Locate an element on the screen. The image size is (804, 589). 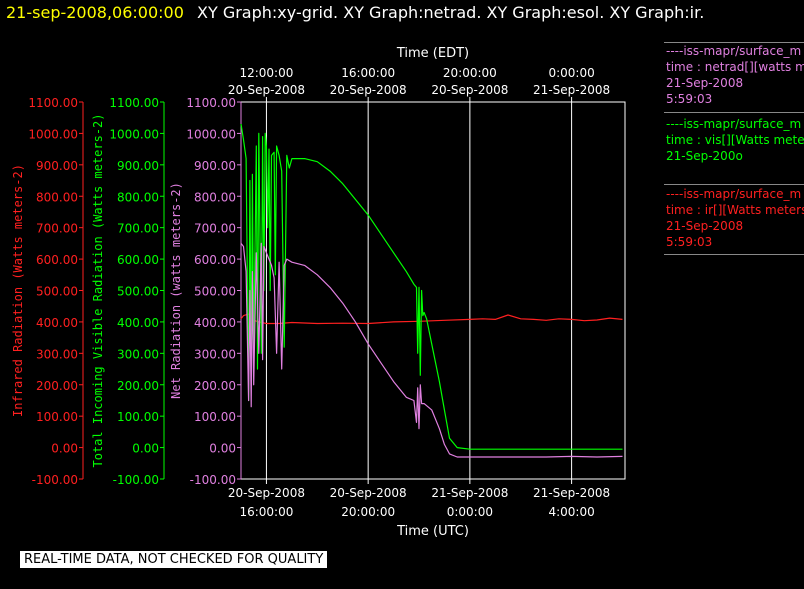
y-tick-label-ir: 700.00 is located at coordinates (57, 229).